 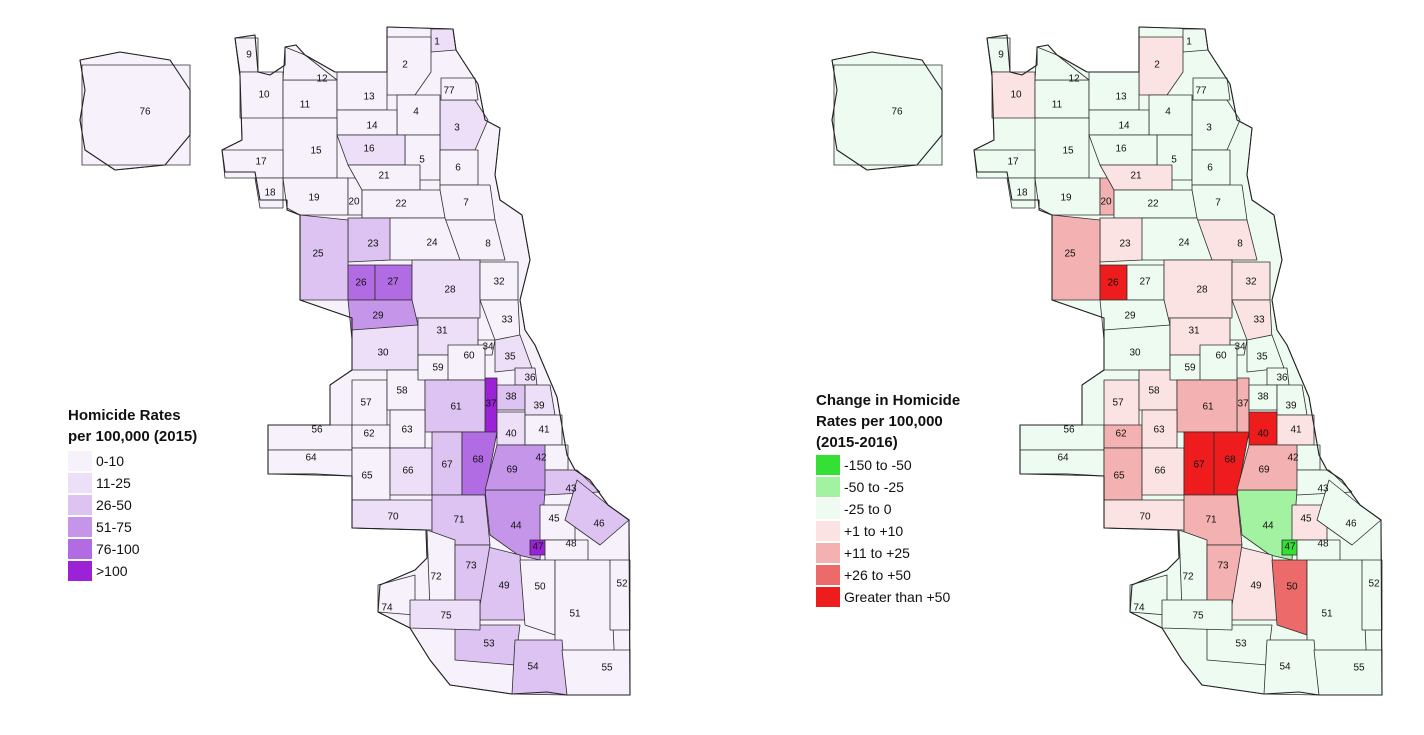 I want to click on community-area-label-5: 5, so click(x=422, y=160).